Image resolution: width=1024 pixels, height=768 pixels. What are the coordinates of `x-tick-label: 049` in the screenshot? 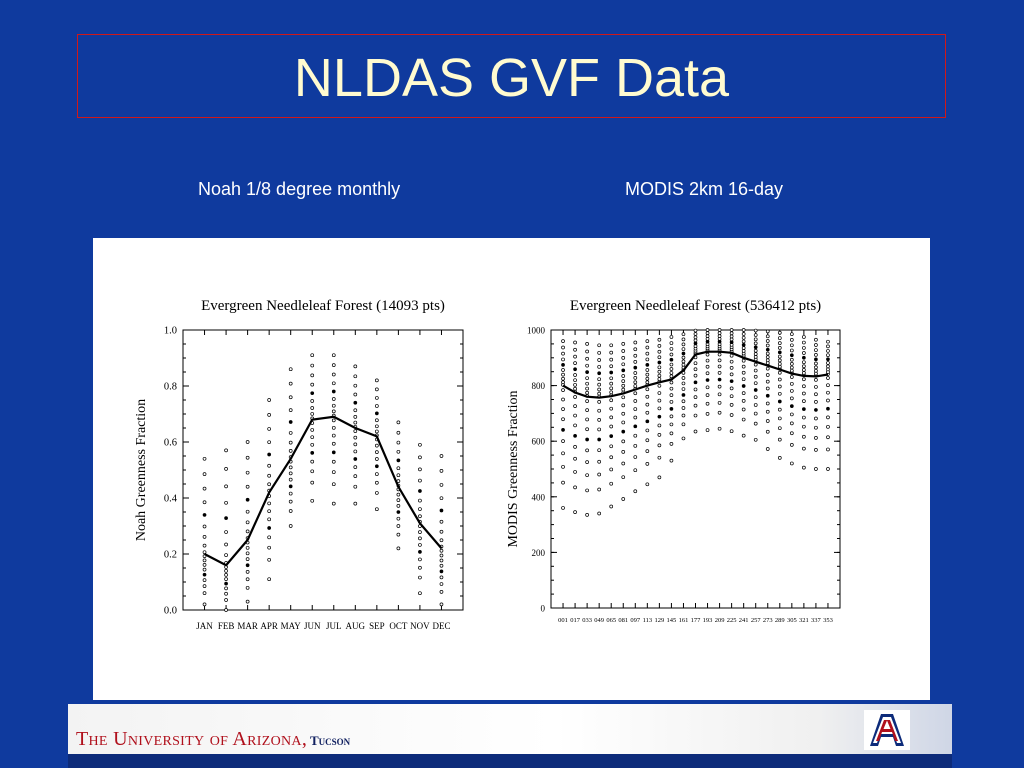 It's located at (599, 620).